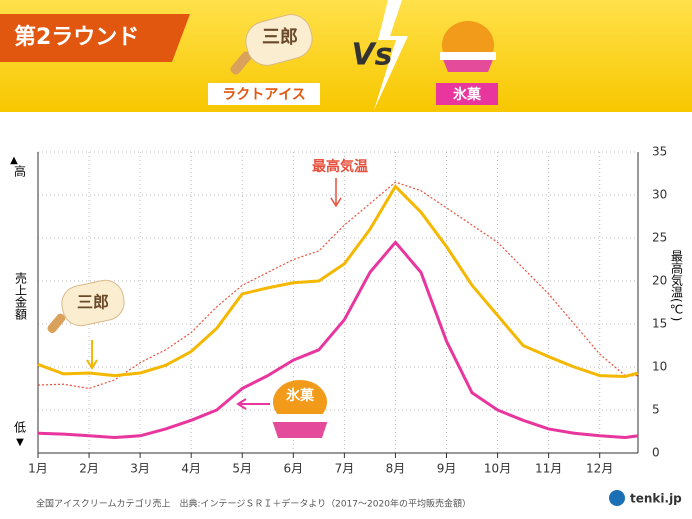 The image size is (692, 519). I want to click on x-tick-label: 12月, so click(599, 469).